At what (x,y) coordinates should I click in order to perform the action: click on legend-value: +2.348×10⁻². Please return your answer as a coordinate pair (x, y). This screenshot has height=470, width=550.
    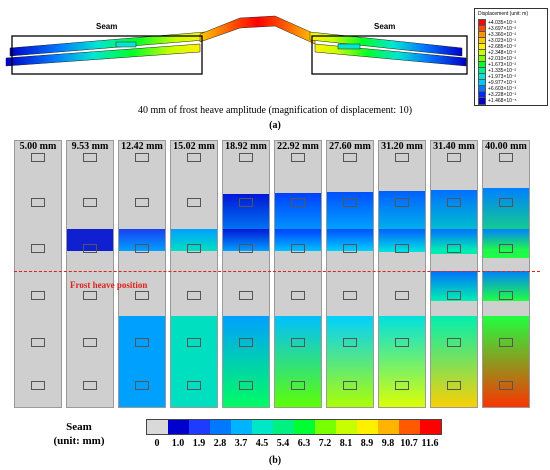
    Looking at the image, I should click on (502, 52).